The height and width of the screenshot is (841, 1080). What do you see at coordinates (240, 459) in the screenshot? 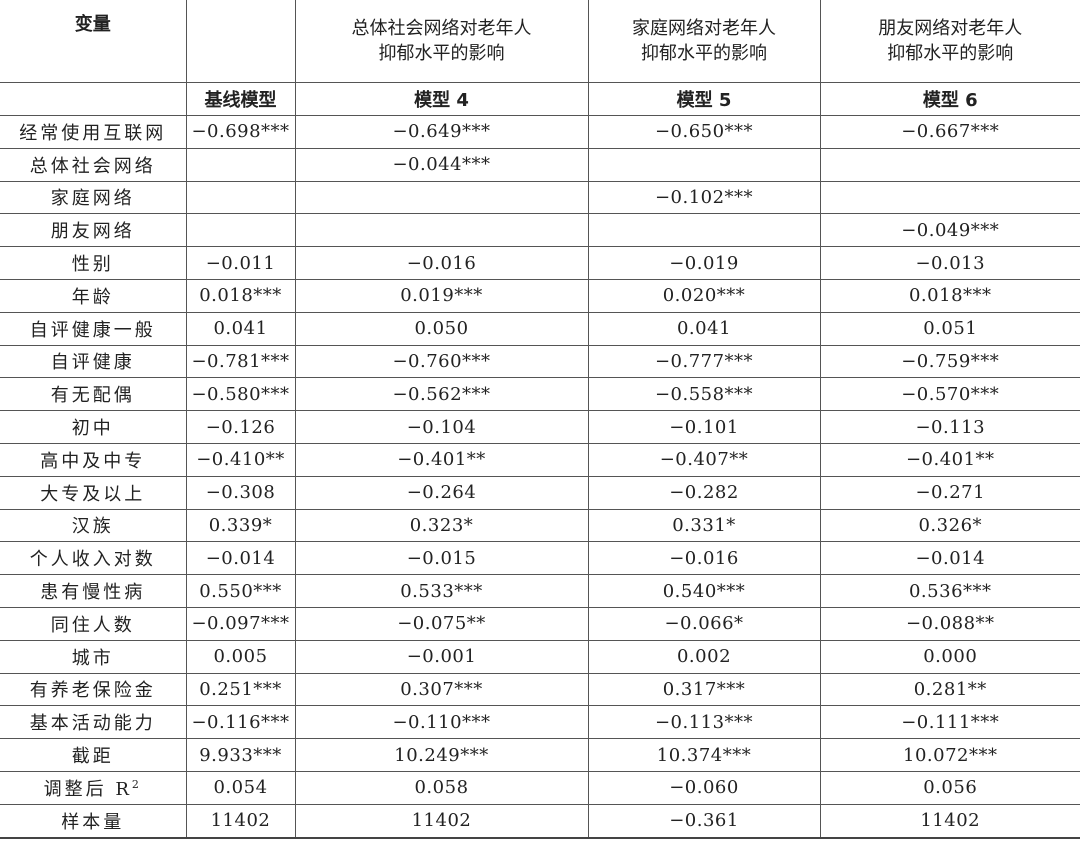
I see `coefficient-cell: −0.410**` at bounding box center [240, 459].